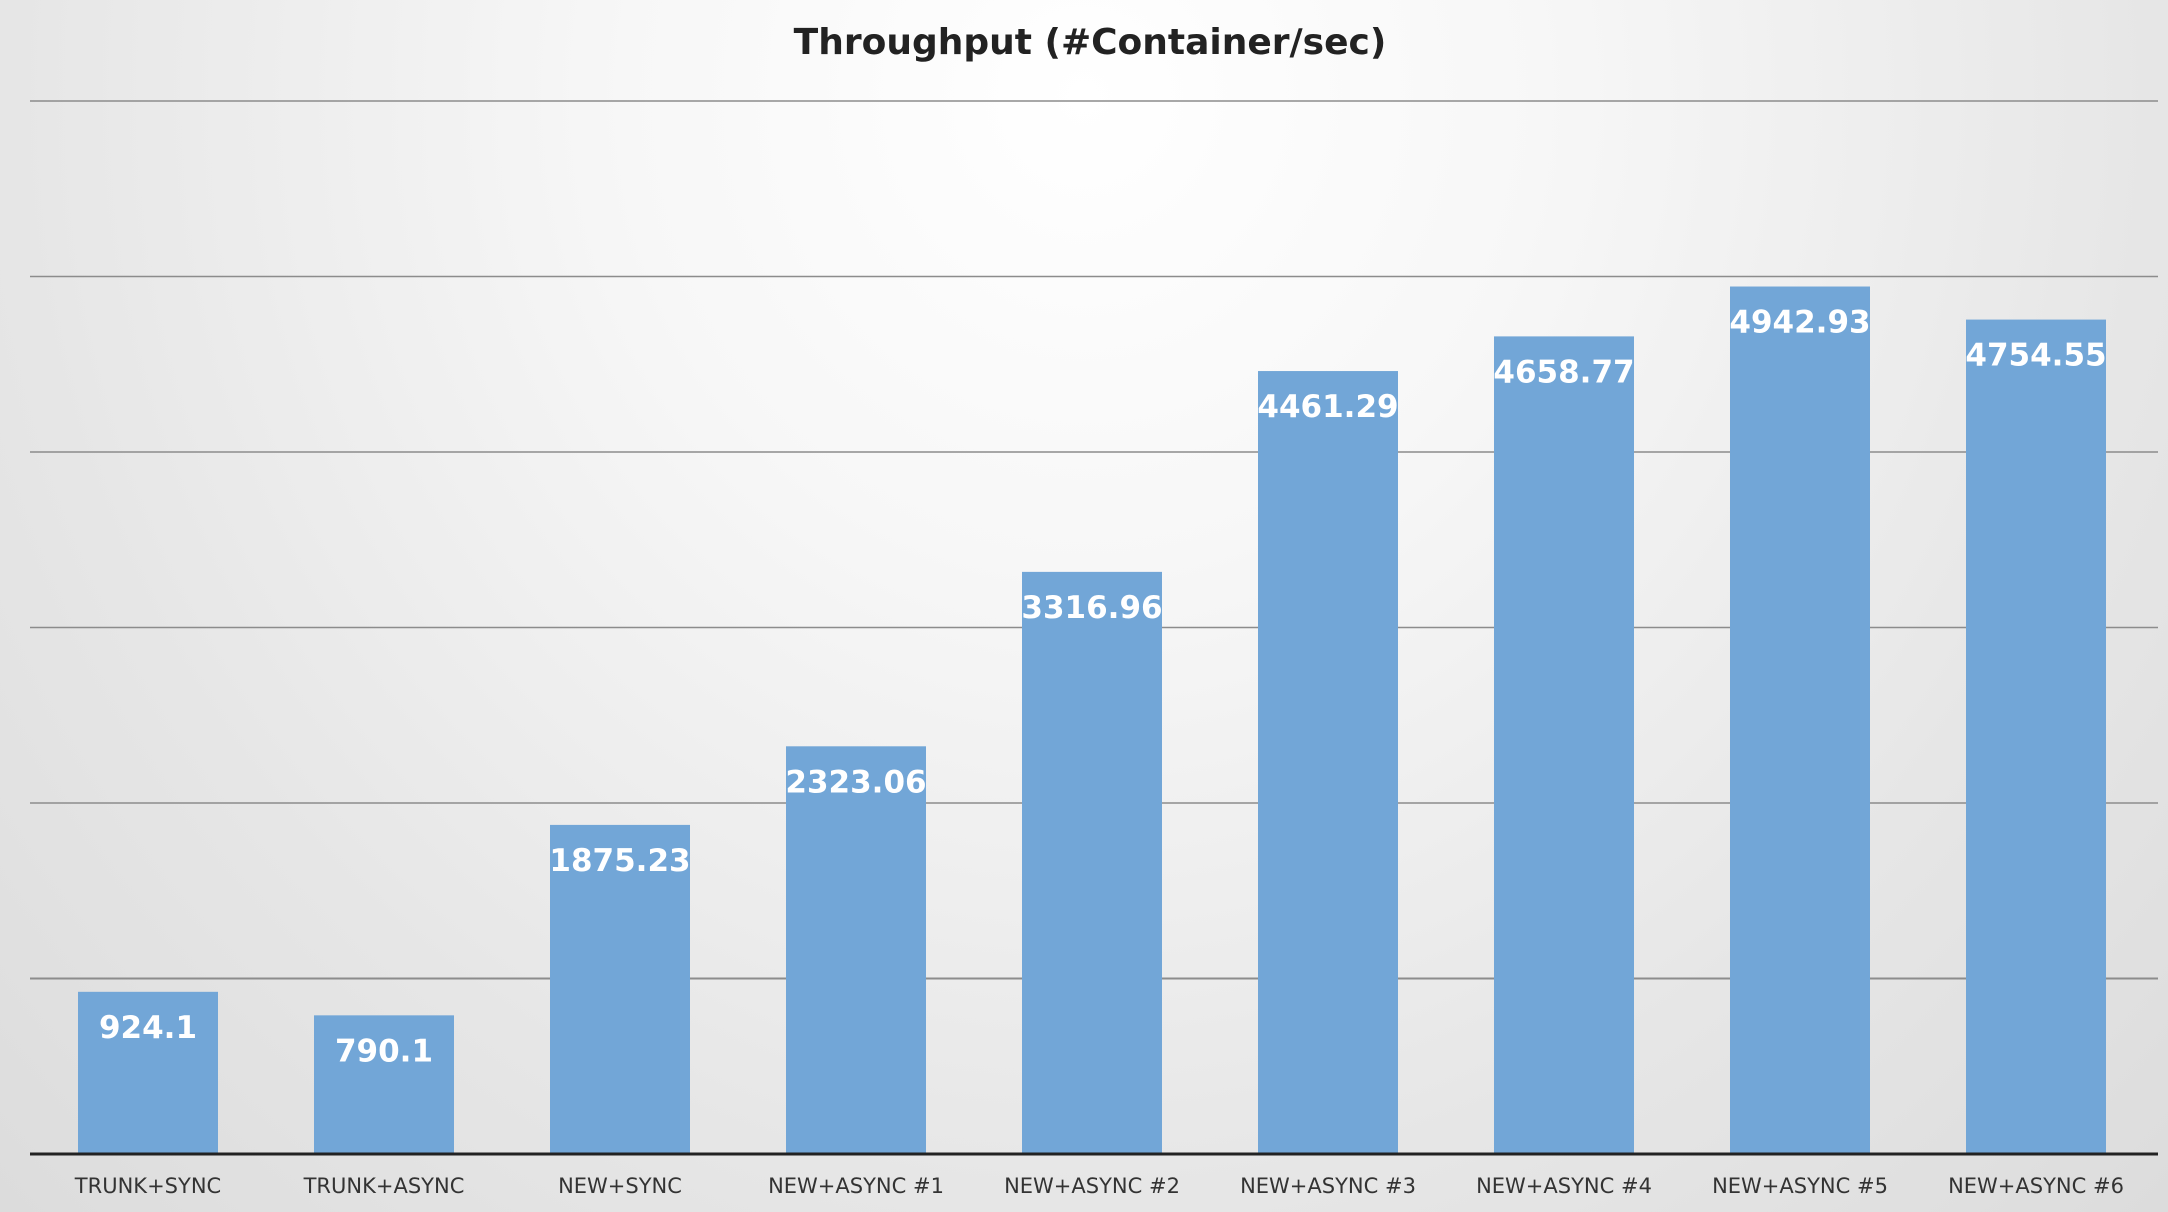 The width and height of the screenshot is (2168, 1212). I want to click on data-label-9: 4754.55, so click(2035, 356).